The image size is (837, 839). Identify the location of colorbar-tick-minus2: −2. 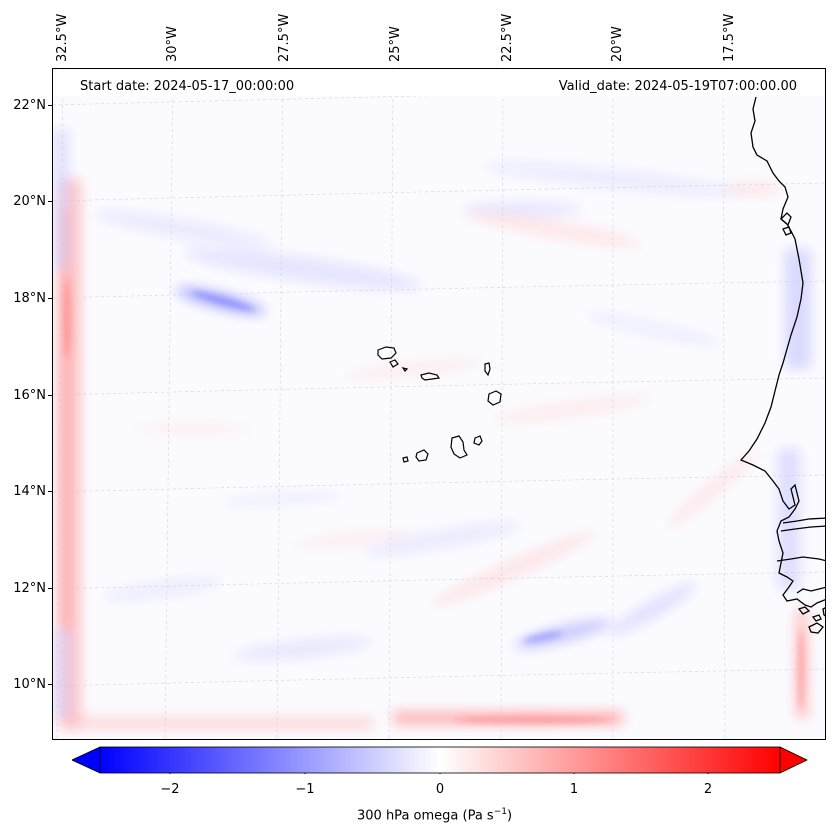
(170, 789).